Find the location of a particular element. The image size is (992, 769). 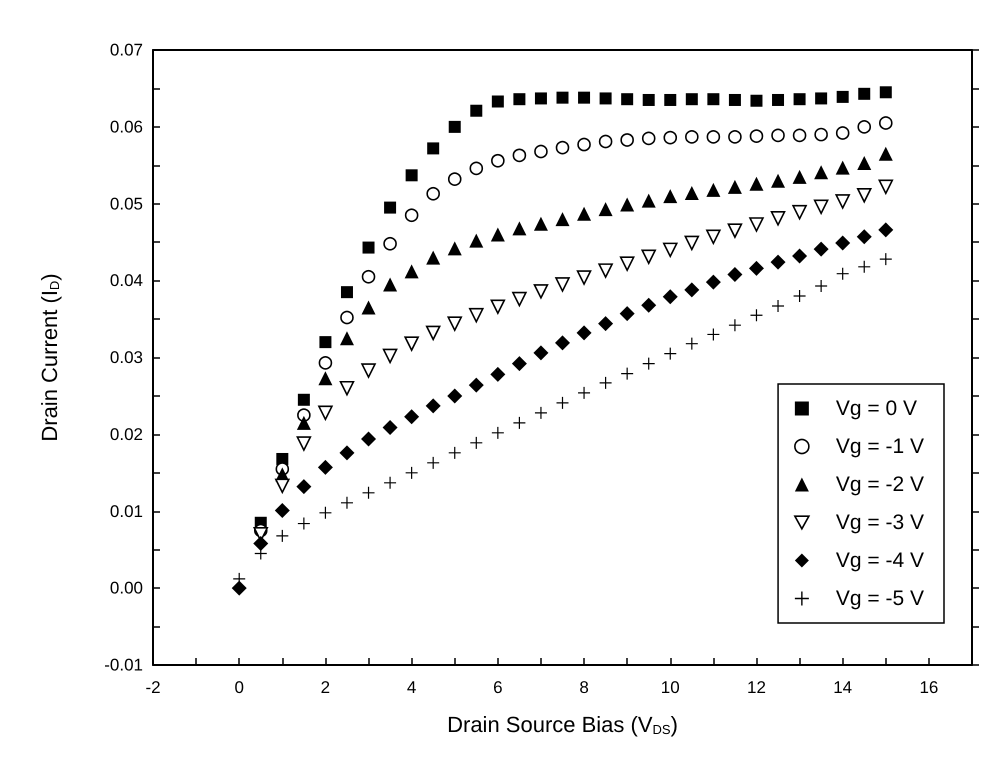

legend-label: Vg = -4 V is located at coordinates (880, 560).